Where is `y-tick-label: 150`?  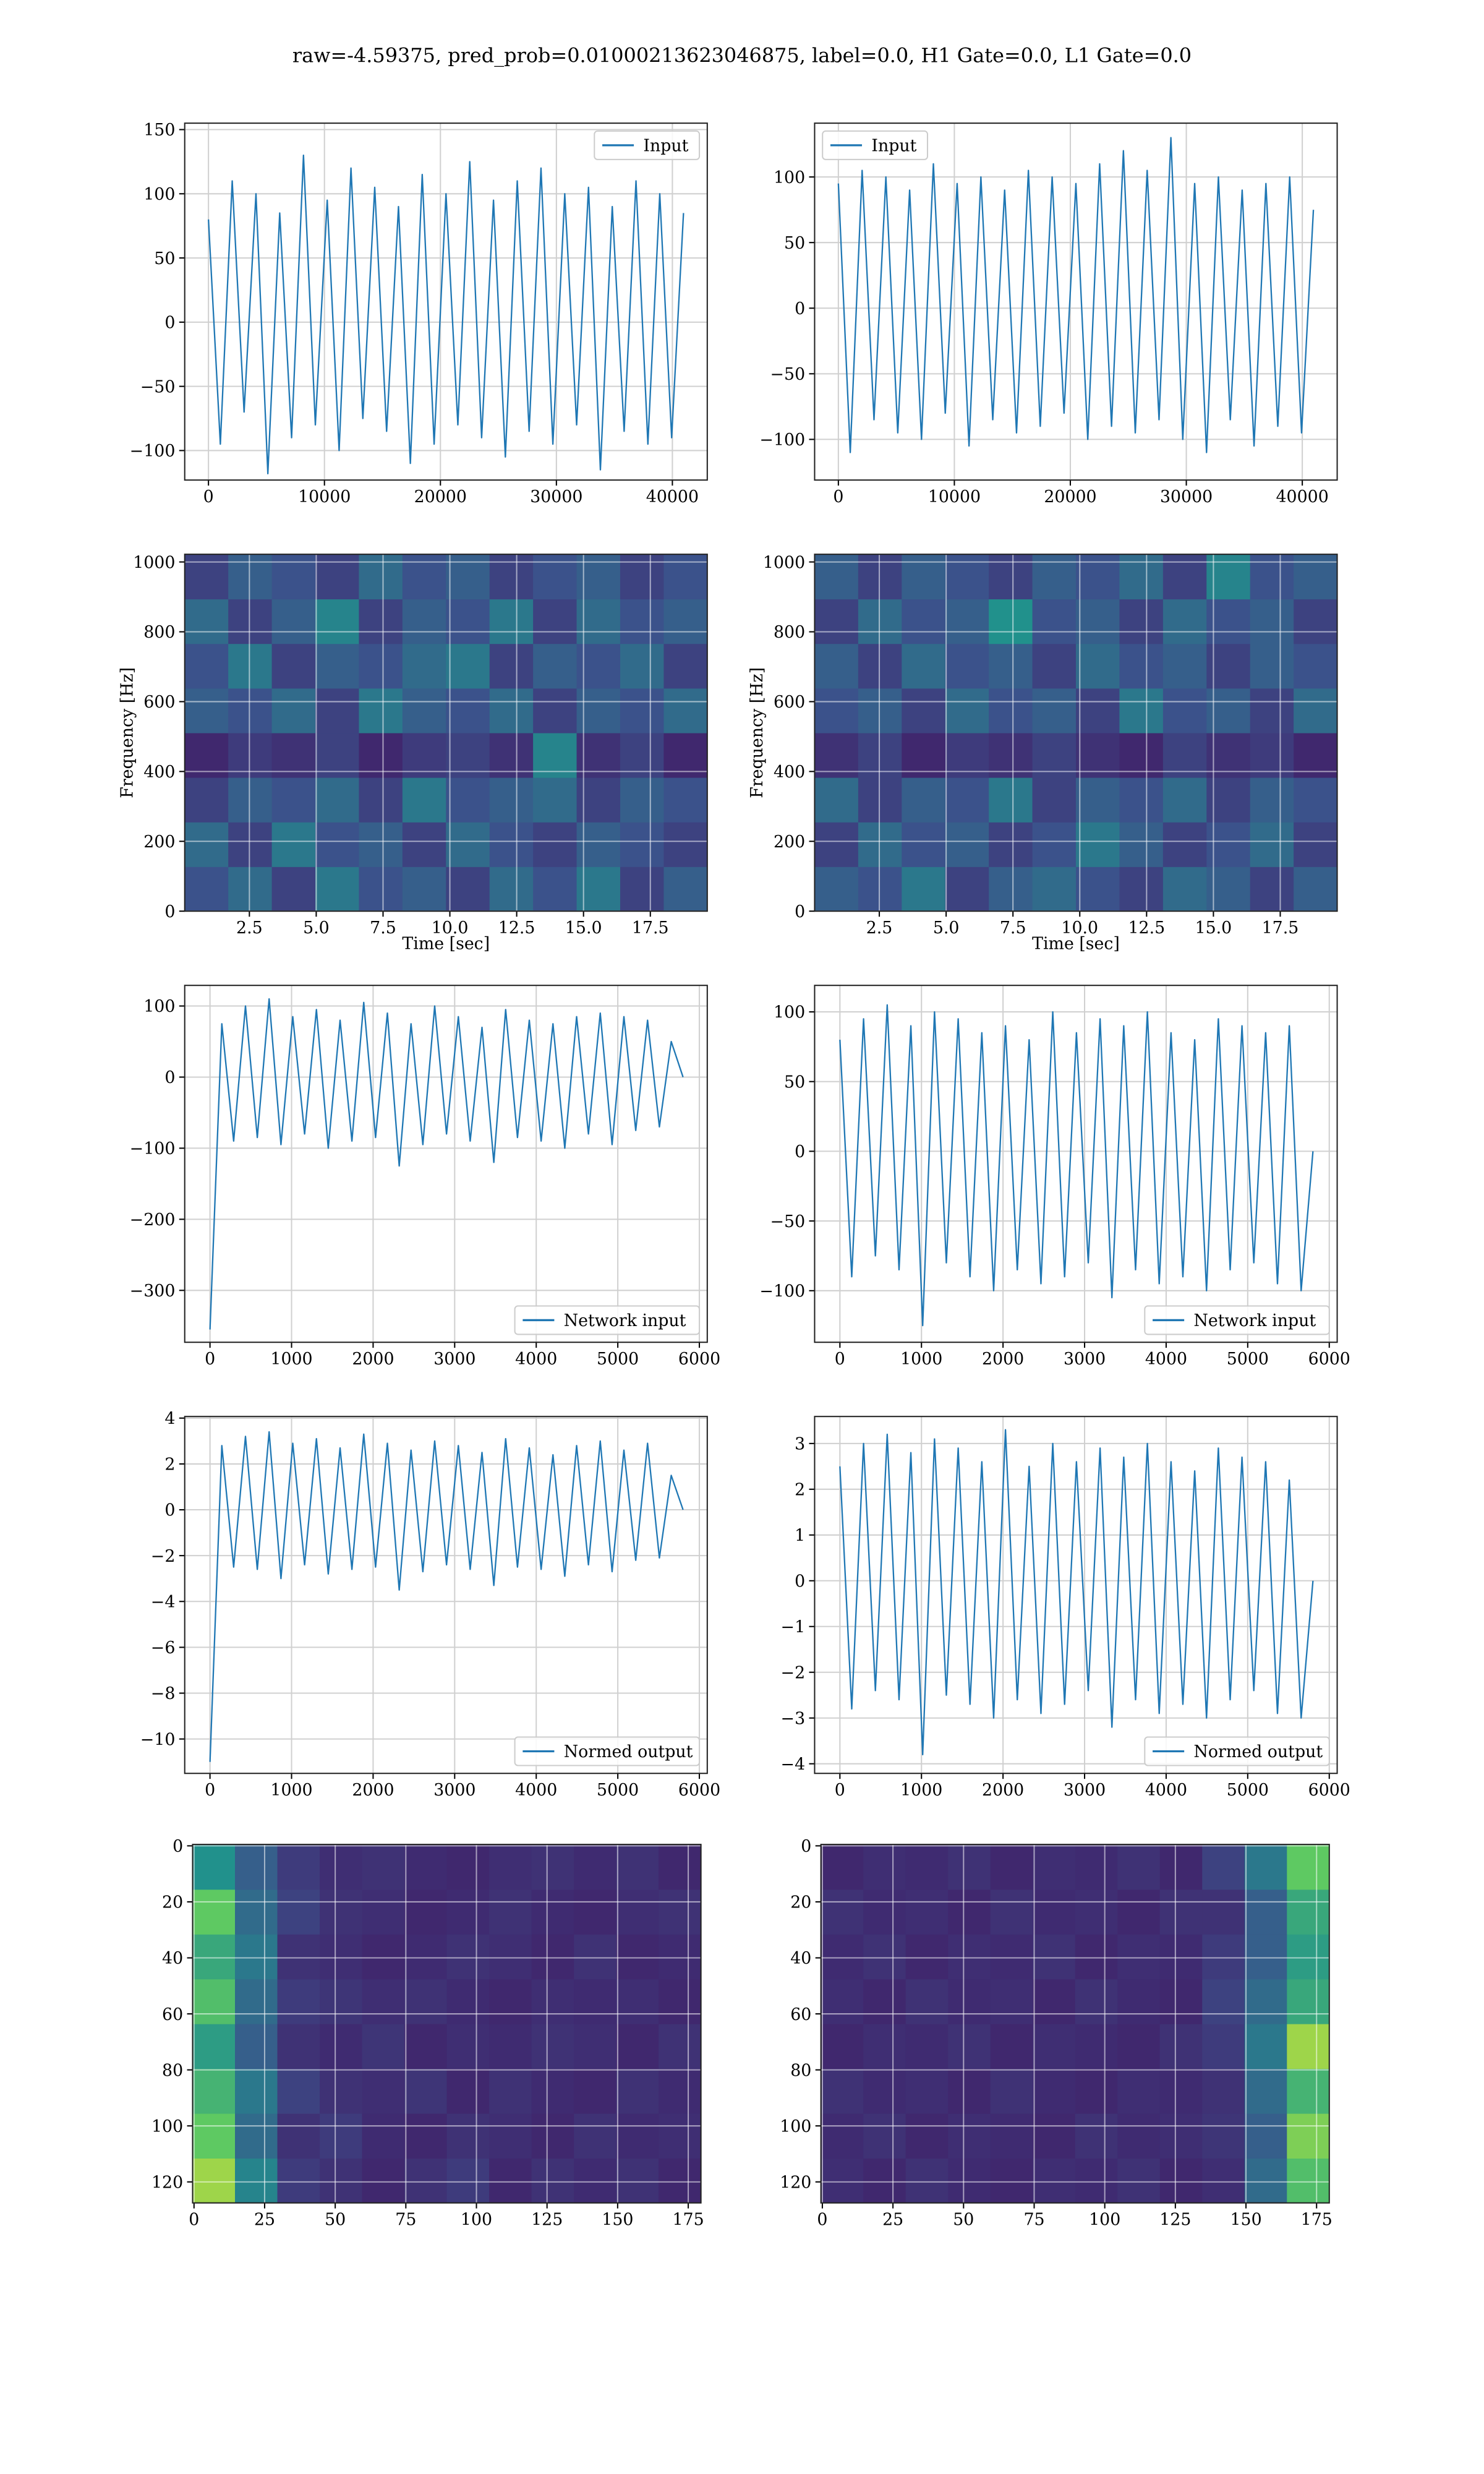 y-tick-label: 150 is located at coordinates (159, 130).